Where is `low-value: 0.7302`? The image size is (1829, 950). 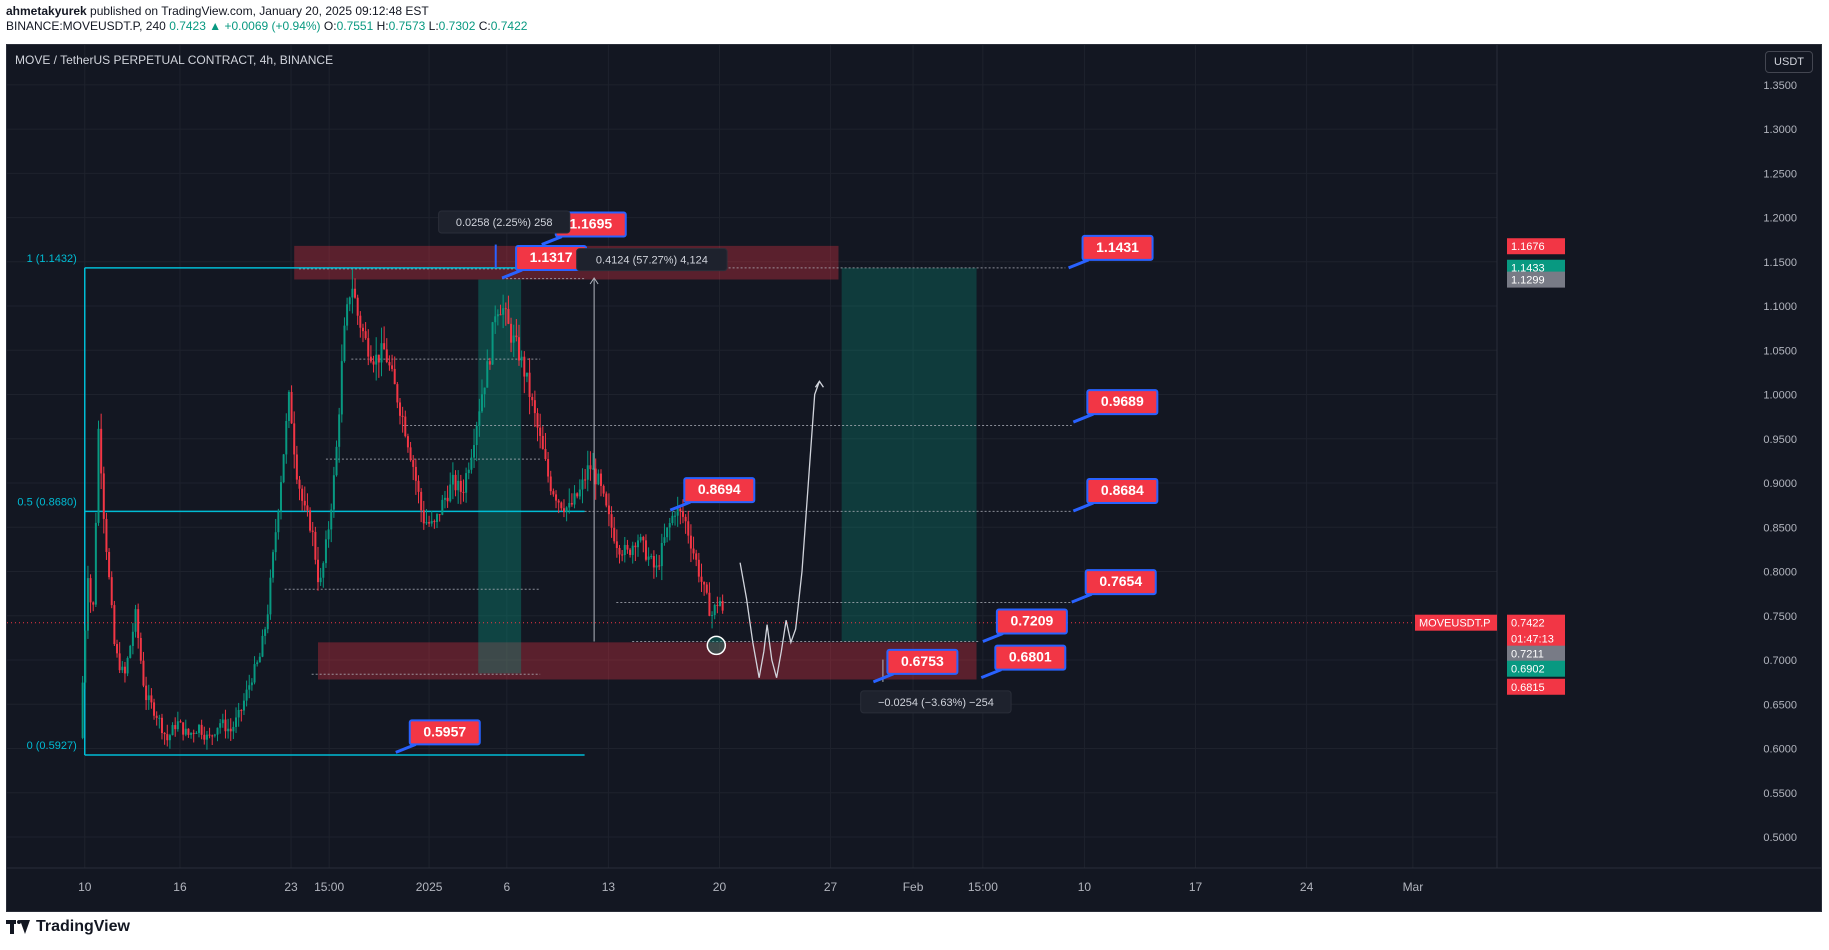
low-value: 0.7302 is located at coordinates (457, 26).